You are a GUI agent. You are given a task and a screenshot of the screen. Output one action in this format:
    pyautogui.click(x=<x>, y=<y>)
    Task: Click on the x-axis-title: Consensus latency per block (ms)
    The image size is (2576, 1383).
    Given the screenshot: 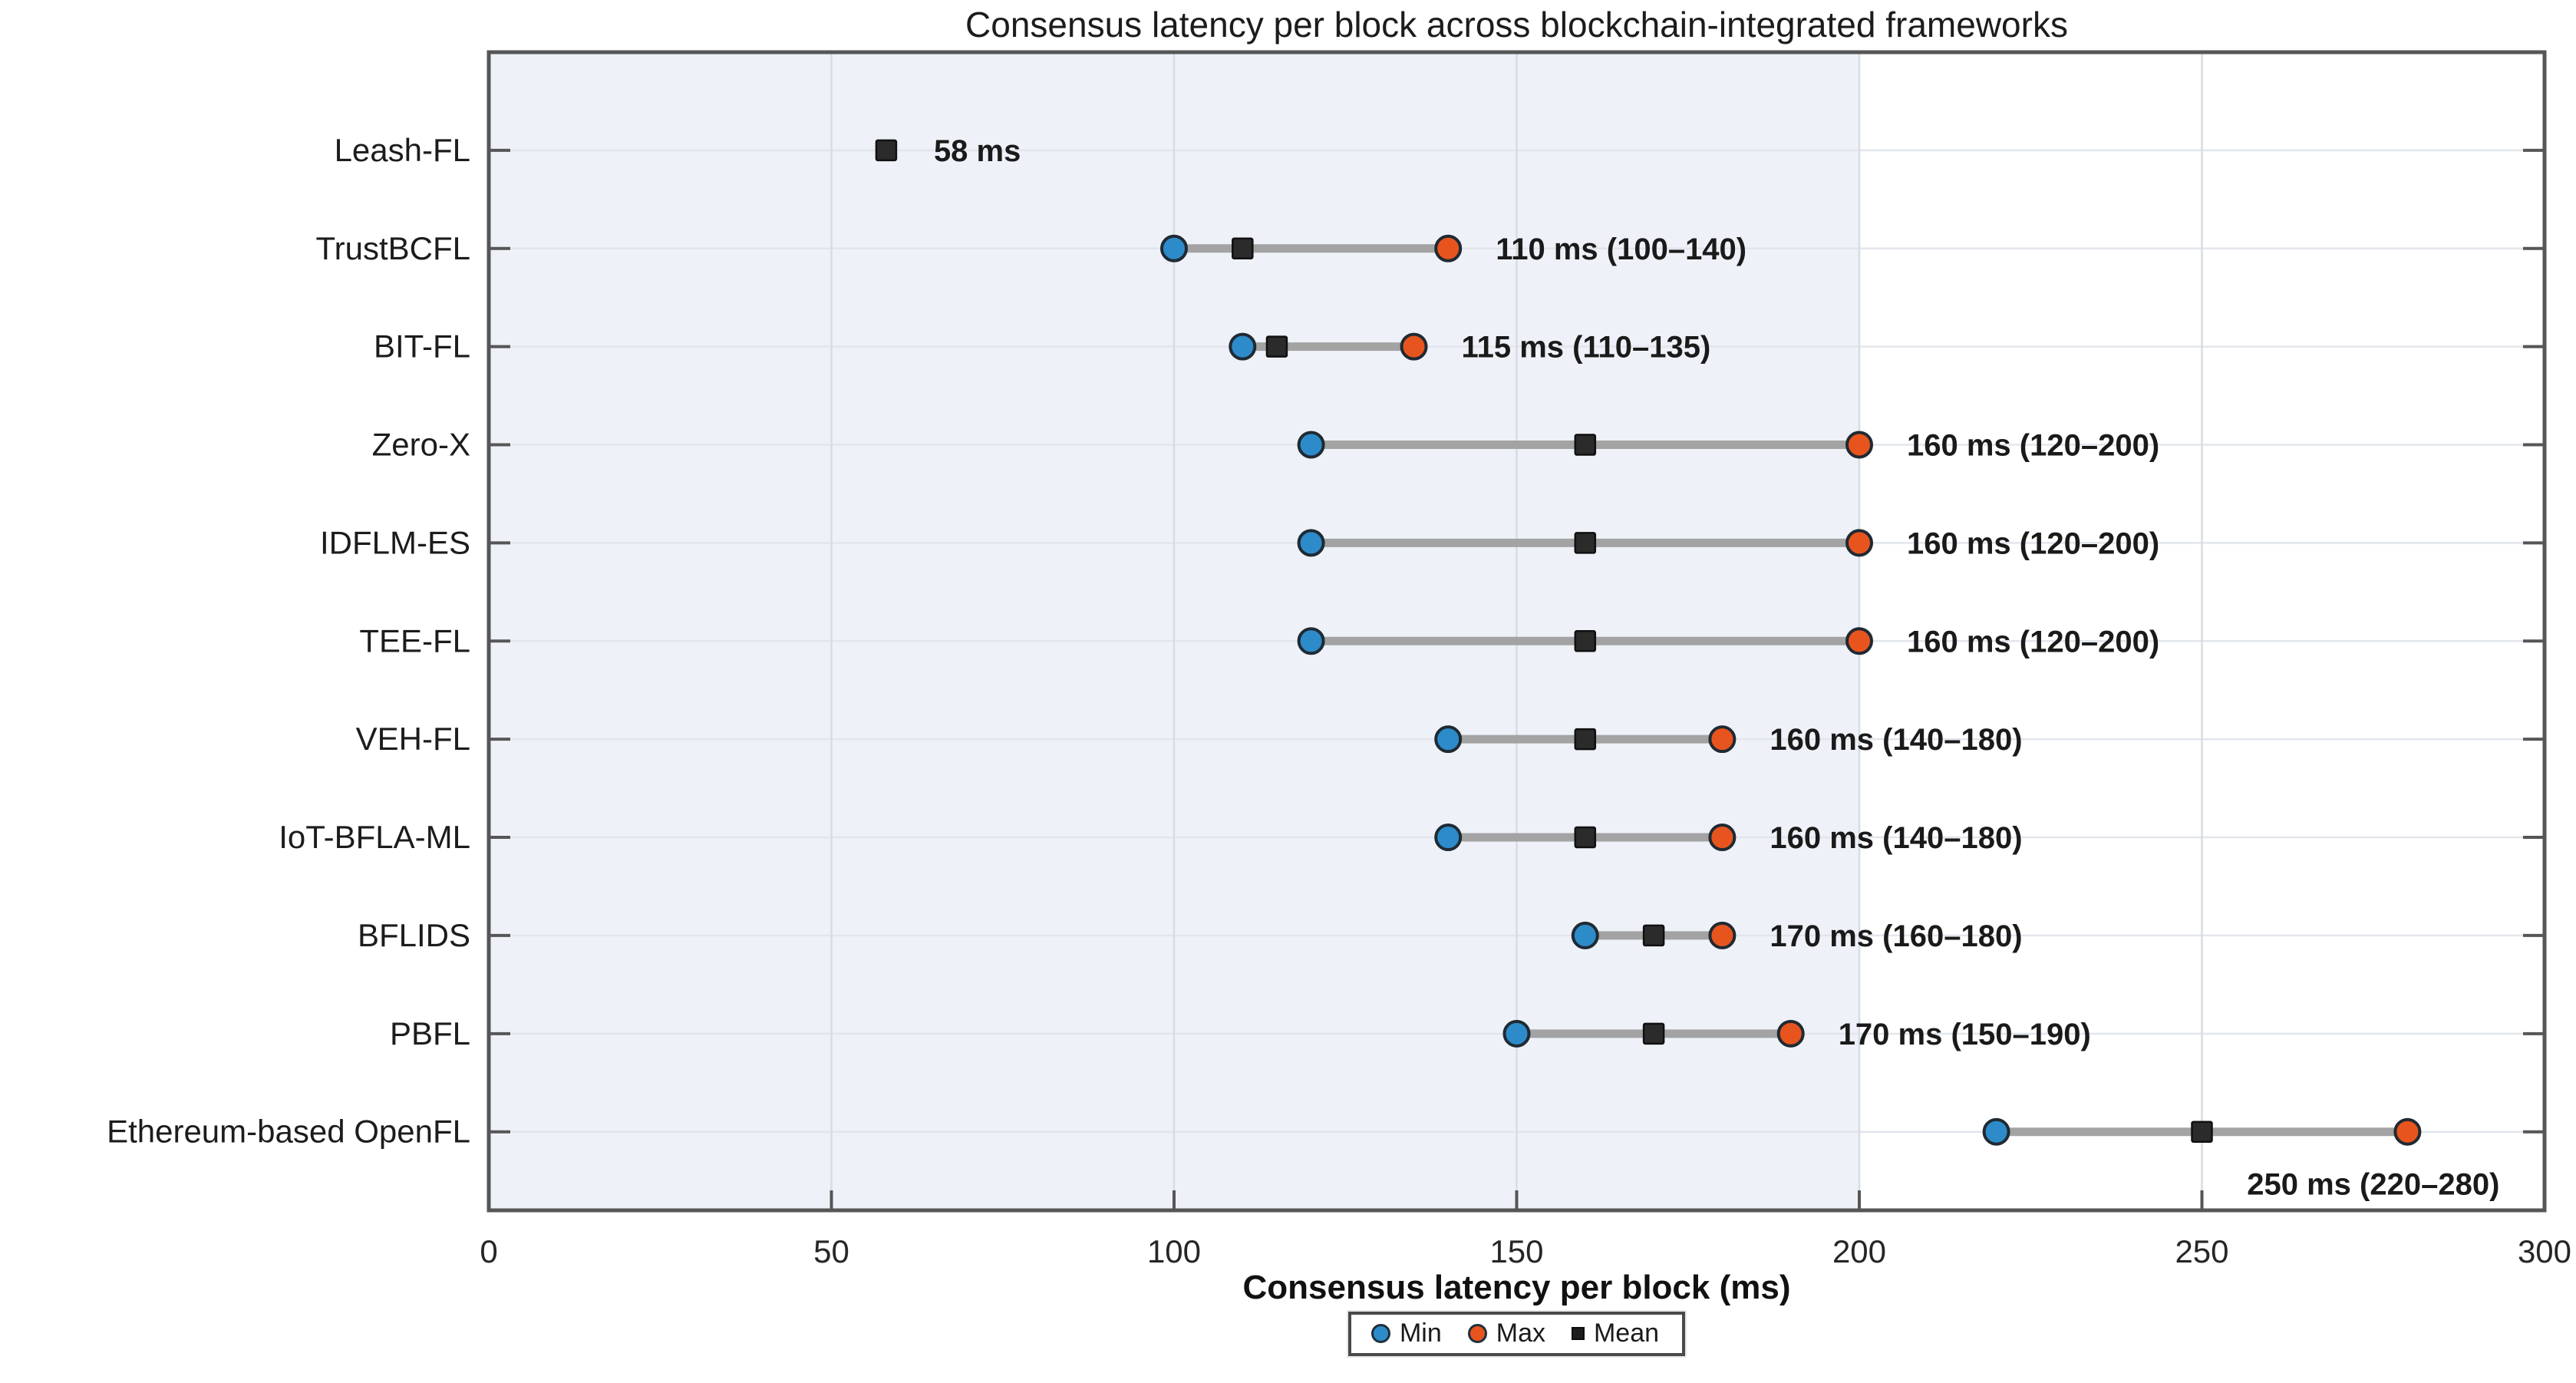 What is the action you would take?
    pyautogui.click(x=1517, y=1287)
    